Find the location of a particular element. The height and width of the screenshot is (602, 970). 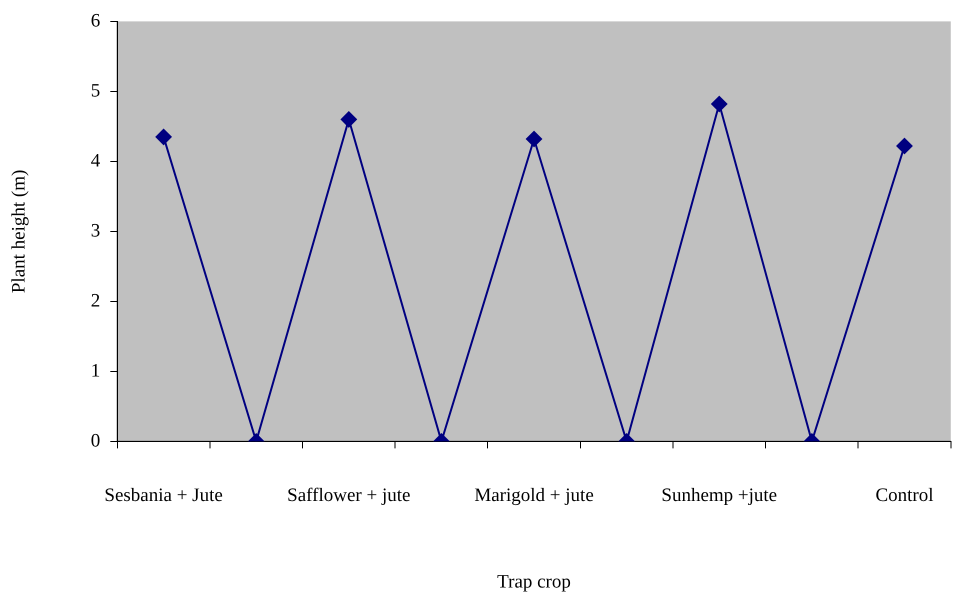

y-tick-label: 0 is located at coordinates (95, 441).